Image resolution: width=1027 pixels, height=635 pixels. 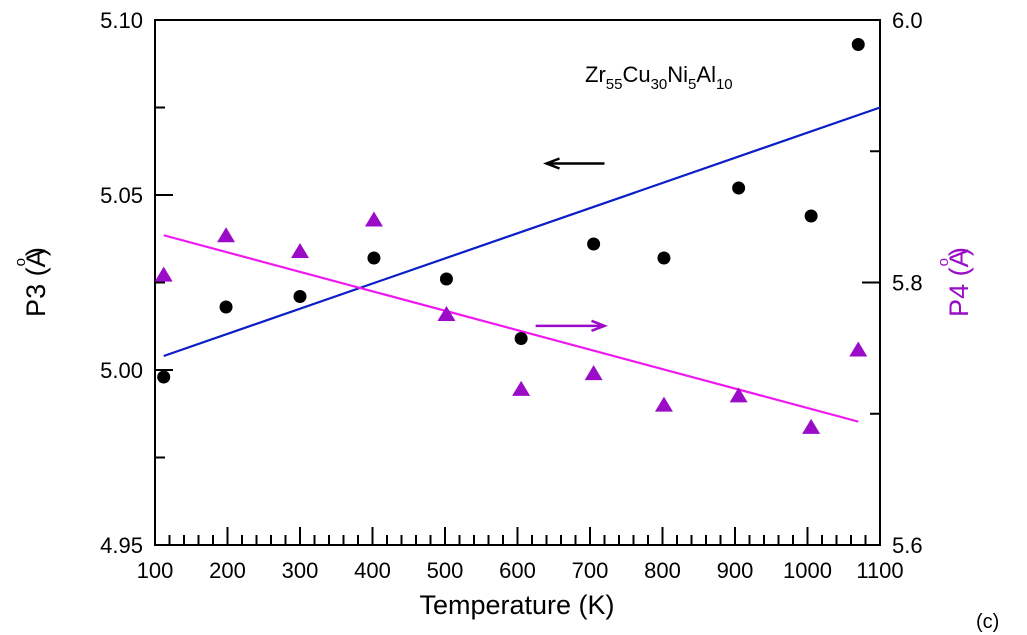 What do you see at coordinates (879, 570) in the screenshot?
I see `x-tick-label: 1100` at bounding box center [879, 570].